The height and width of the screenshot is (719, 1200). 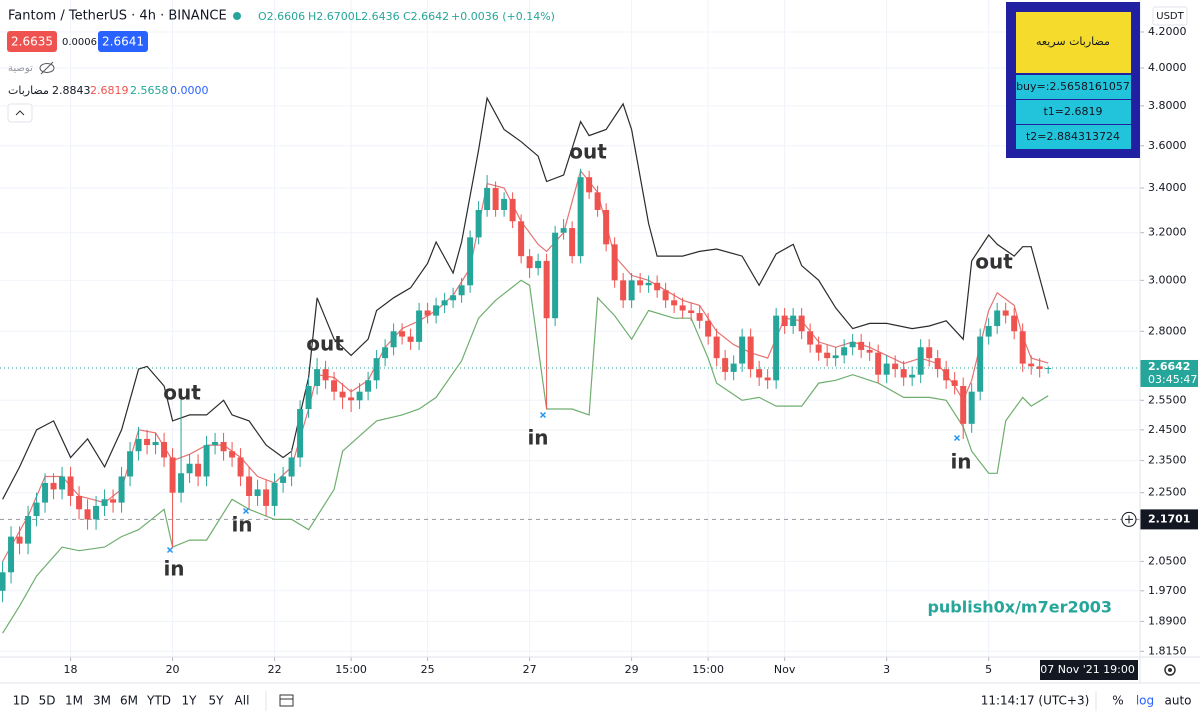 I want to click on range-button: 1D, so click(x=21, y=701).